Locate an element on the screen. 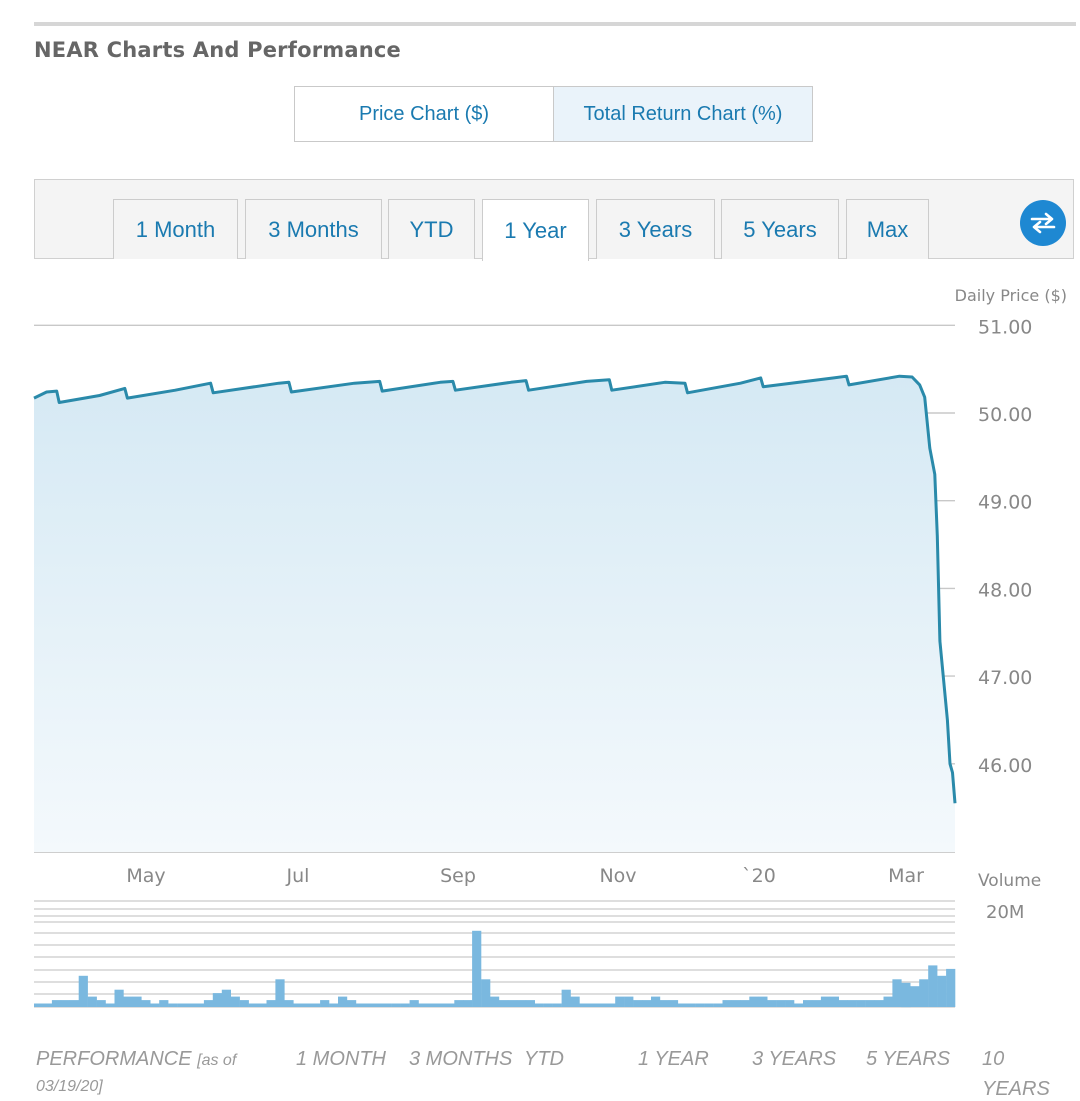 The width and height of the screenshot is (1080, 1101). y-tick-label: 50.00 is located at coordinates (1005, 415).